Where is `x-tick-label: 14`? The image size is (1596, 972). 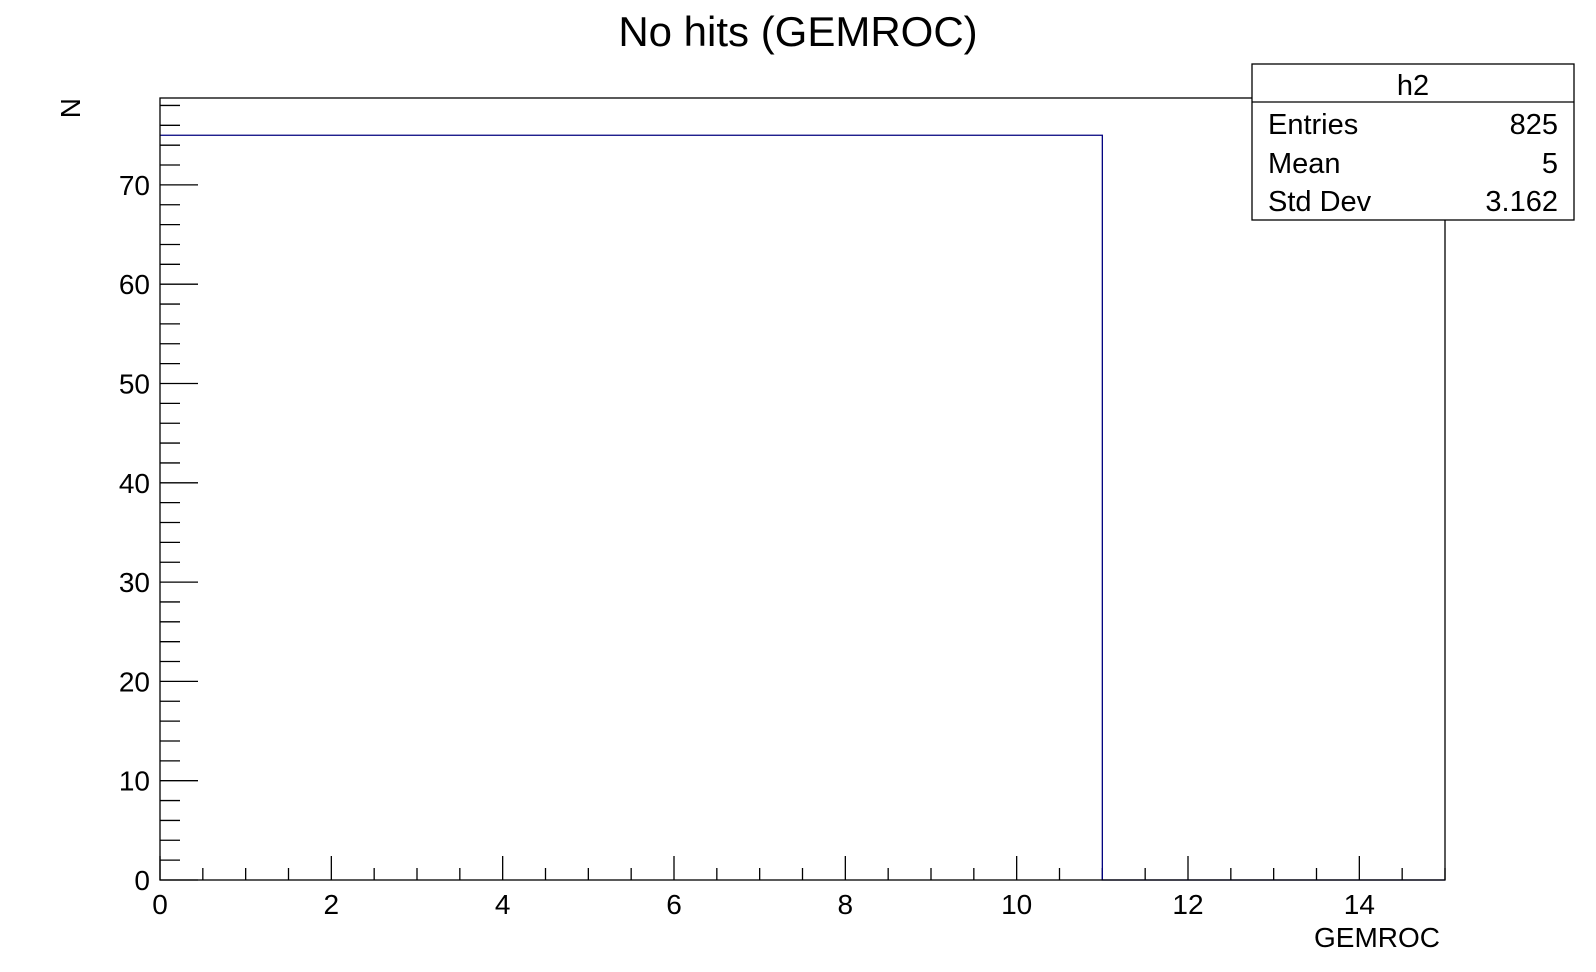
x-tick-label: 14 is located at coordinates (1359, 904).